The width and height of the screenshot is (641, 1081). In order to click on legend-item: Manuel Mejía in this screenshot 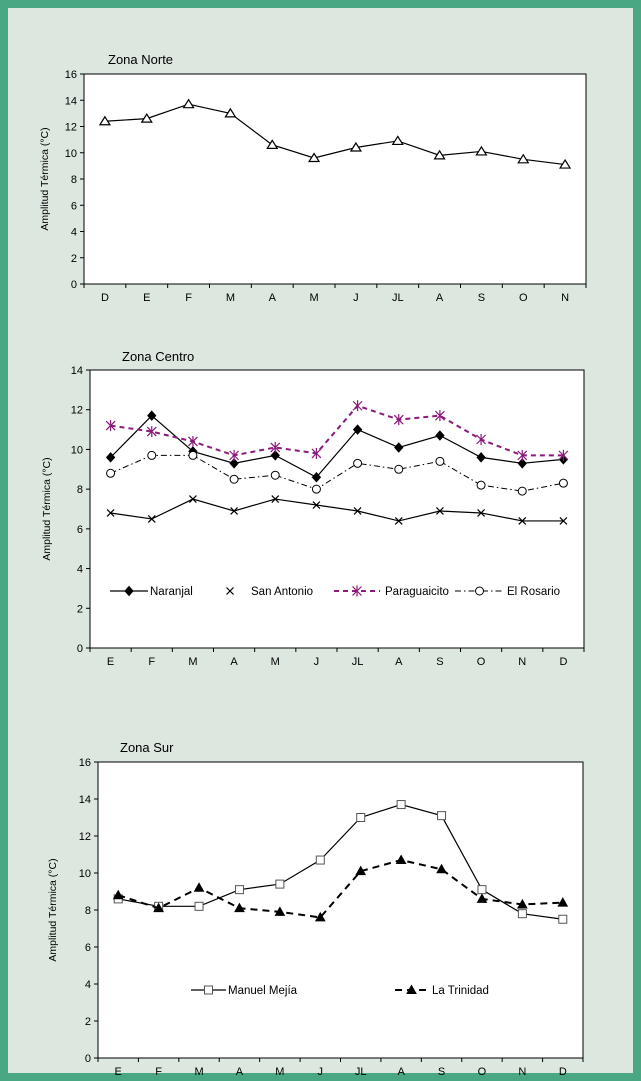, I will do `click(244, 991)`.